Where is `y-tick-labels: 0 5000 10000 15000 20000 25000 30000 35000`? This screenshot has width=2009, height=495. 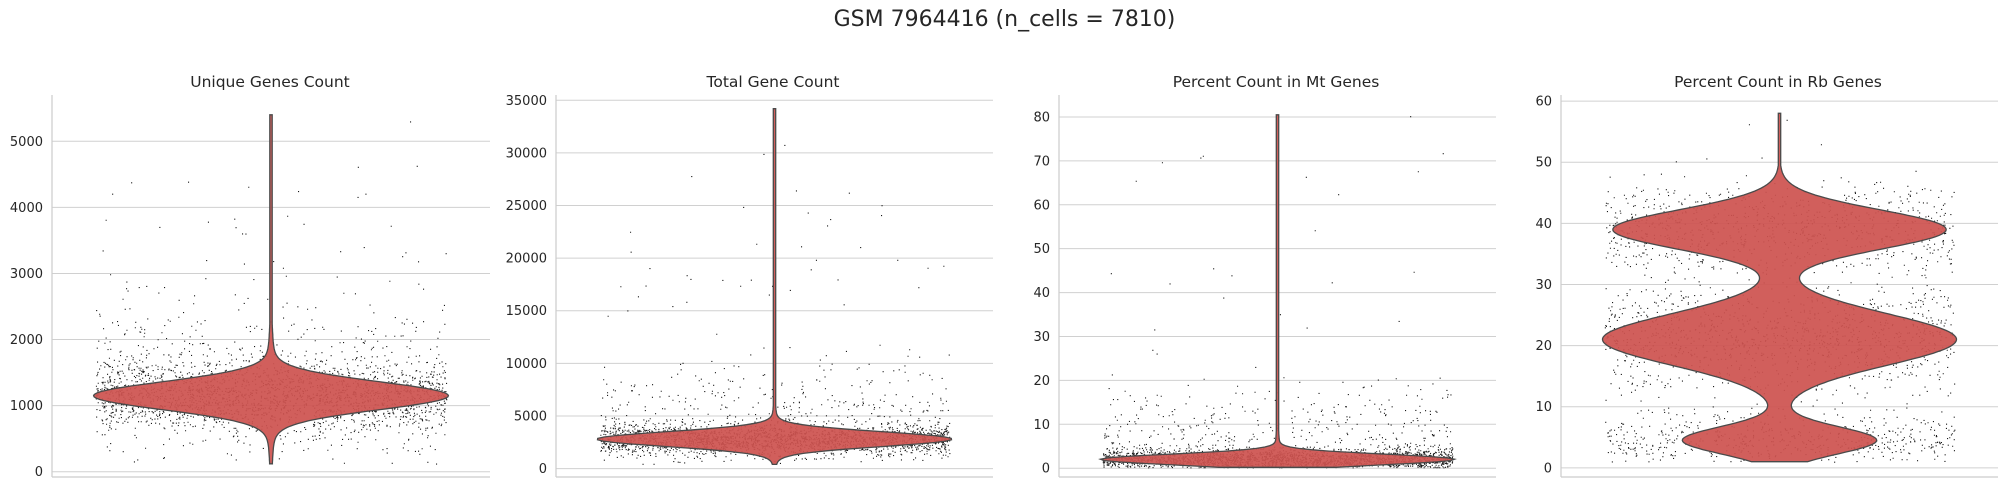
y-tick-labels: 0 5000 10000 15000 20000 25000 30000 35000 is located at coordinates (526, 285).